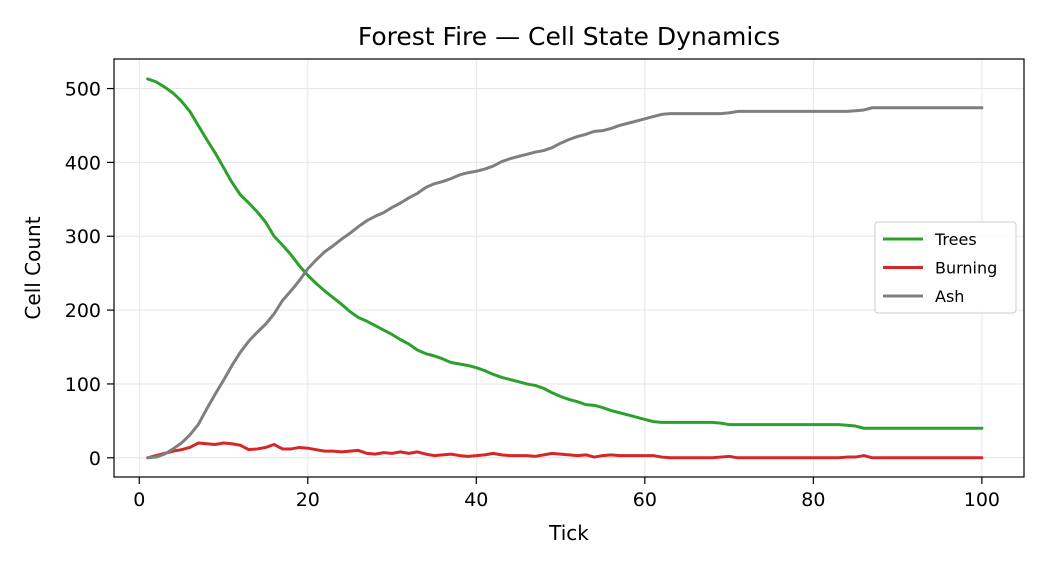 Image resolution: width=1050 pixels, height=570 pixels. Describe the element at coordinates (83, 163) in the screenshot. I see `y-tick-label: 400` at that location.